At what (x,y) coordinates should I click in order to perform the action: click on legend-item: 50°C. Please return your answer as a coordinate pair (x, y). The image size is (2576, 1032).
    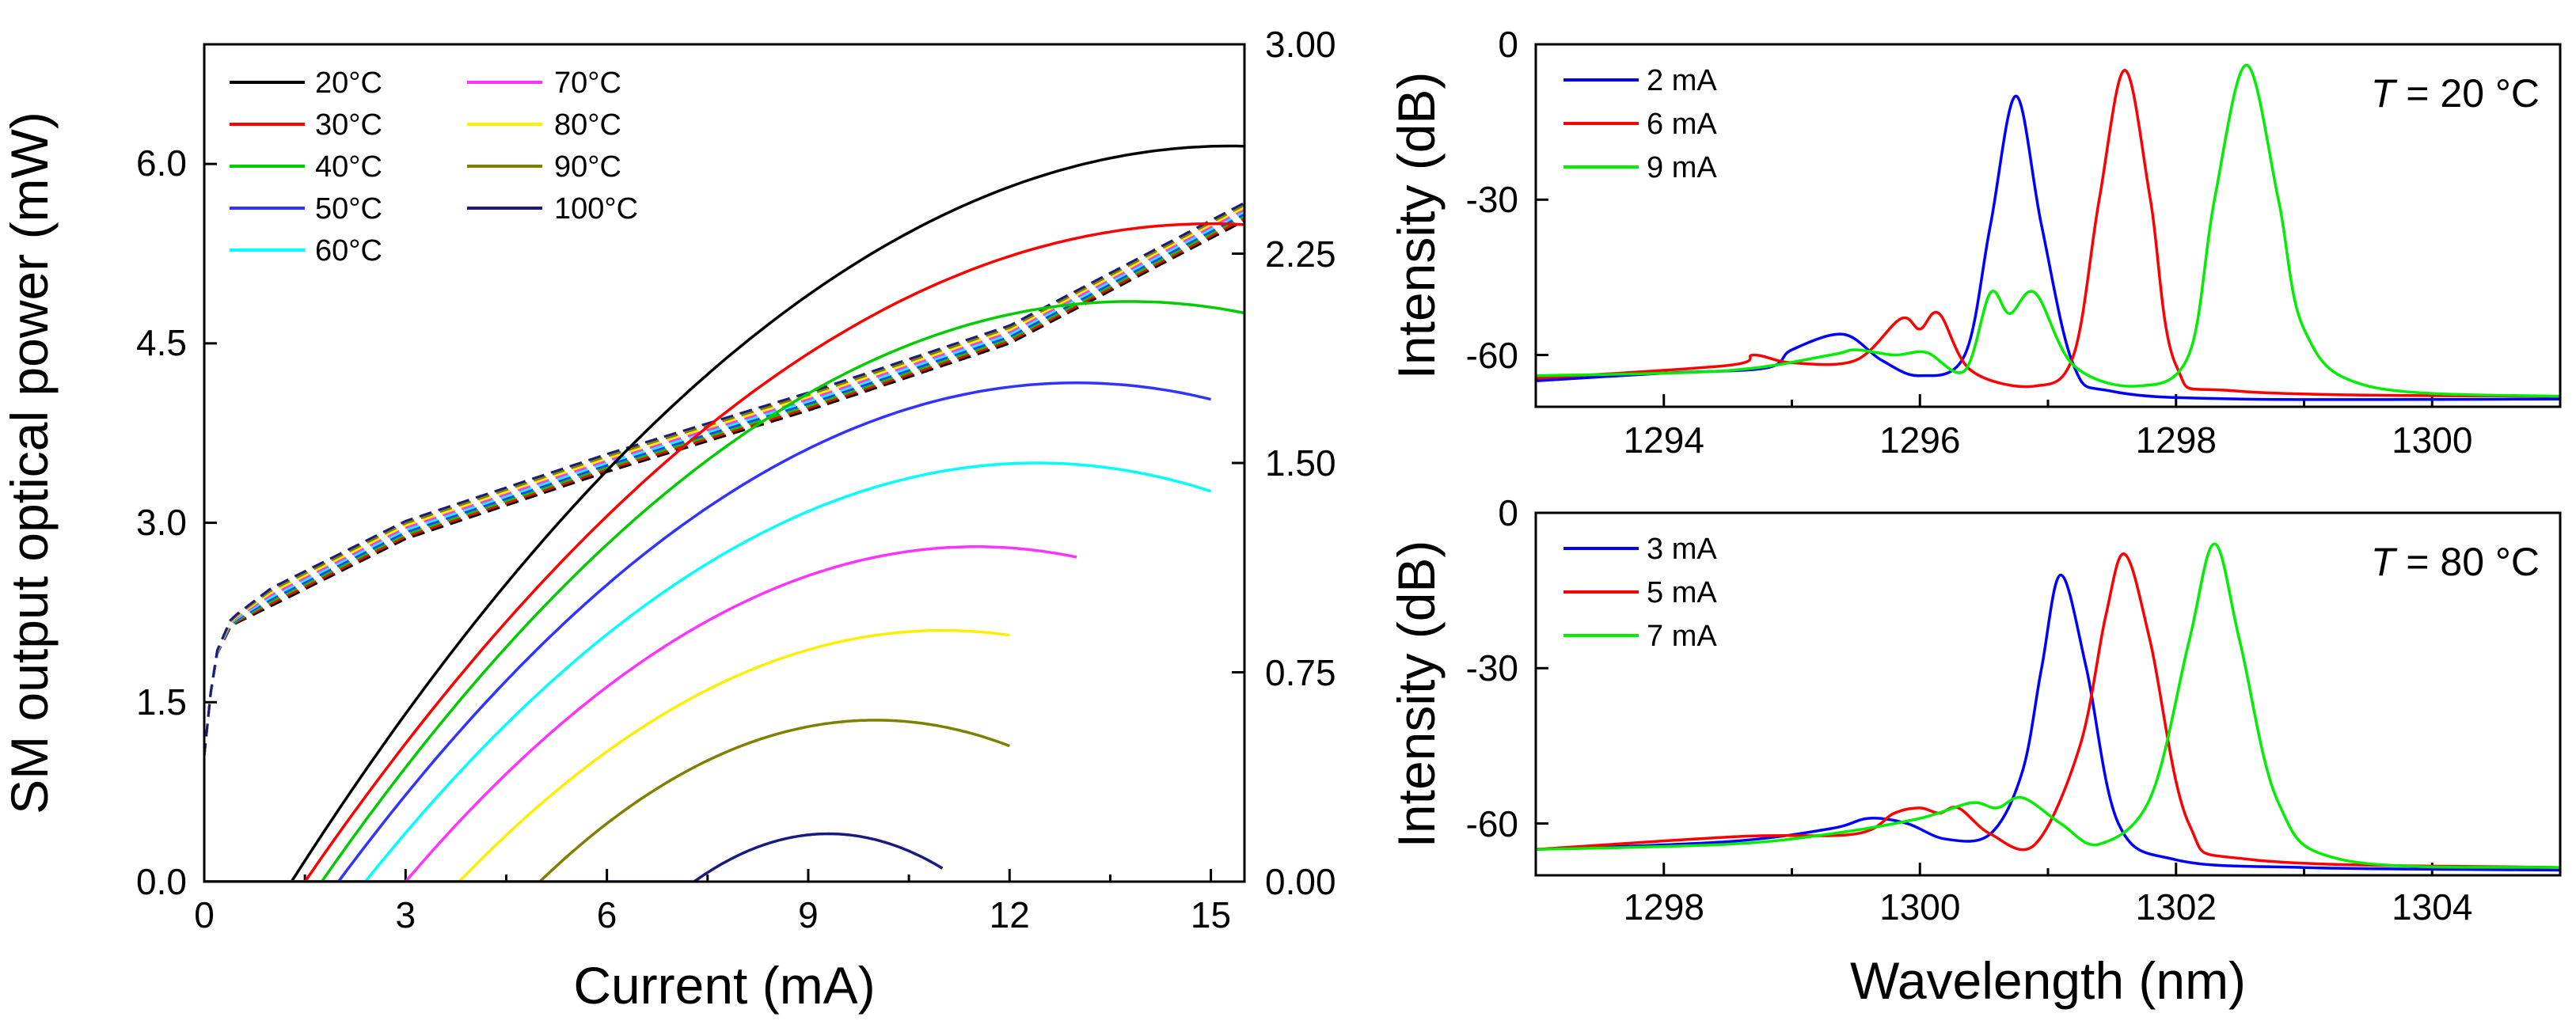
    Looking at the image, I should click on (306, 209).